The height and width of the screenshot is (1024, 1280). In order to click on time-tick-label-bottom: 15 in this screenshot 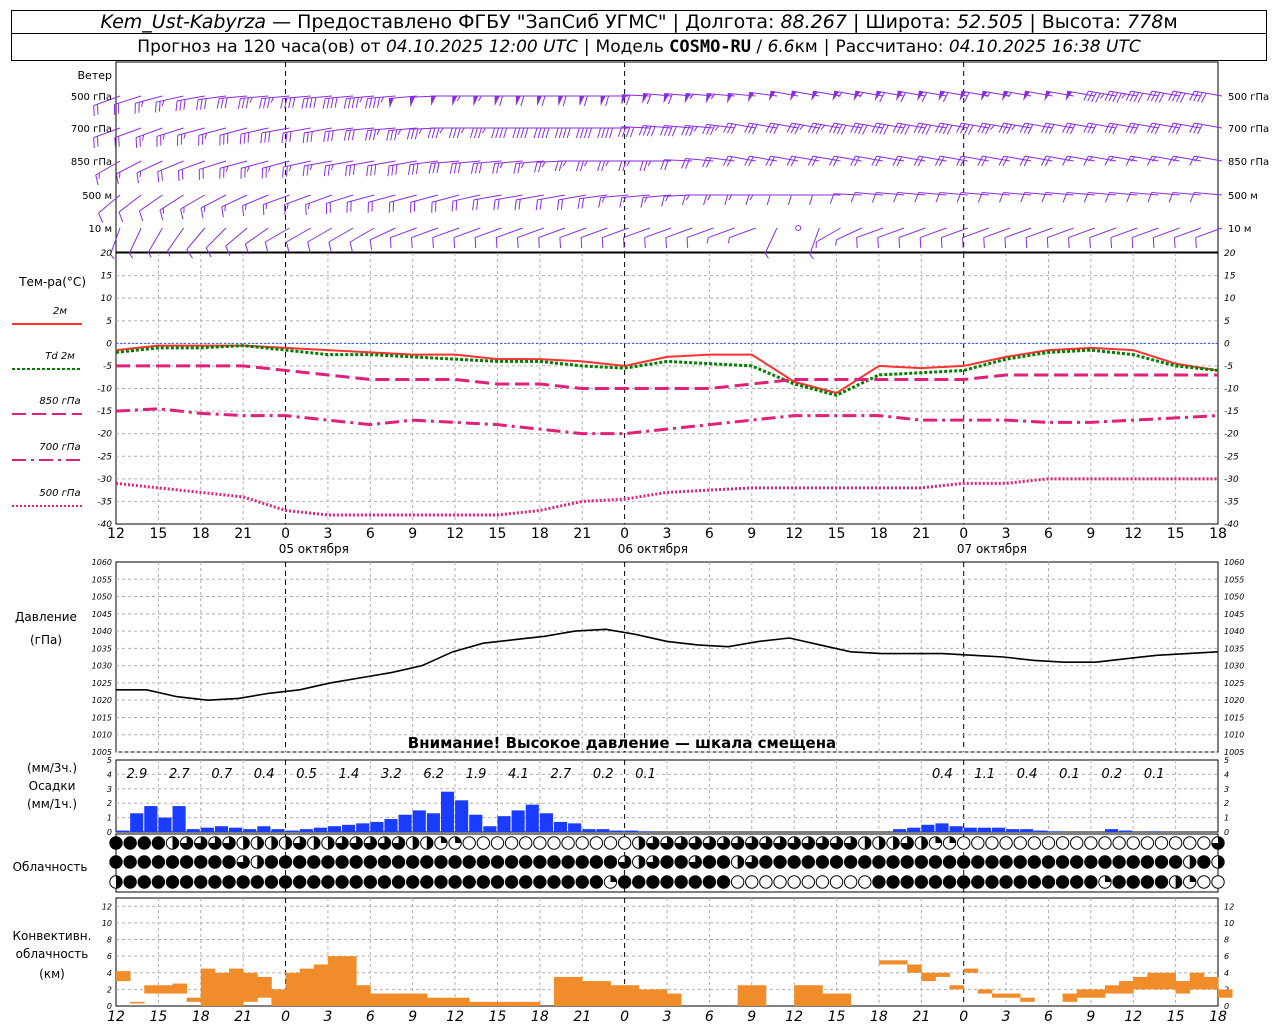, I will do `click(1176, 1016)`.